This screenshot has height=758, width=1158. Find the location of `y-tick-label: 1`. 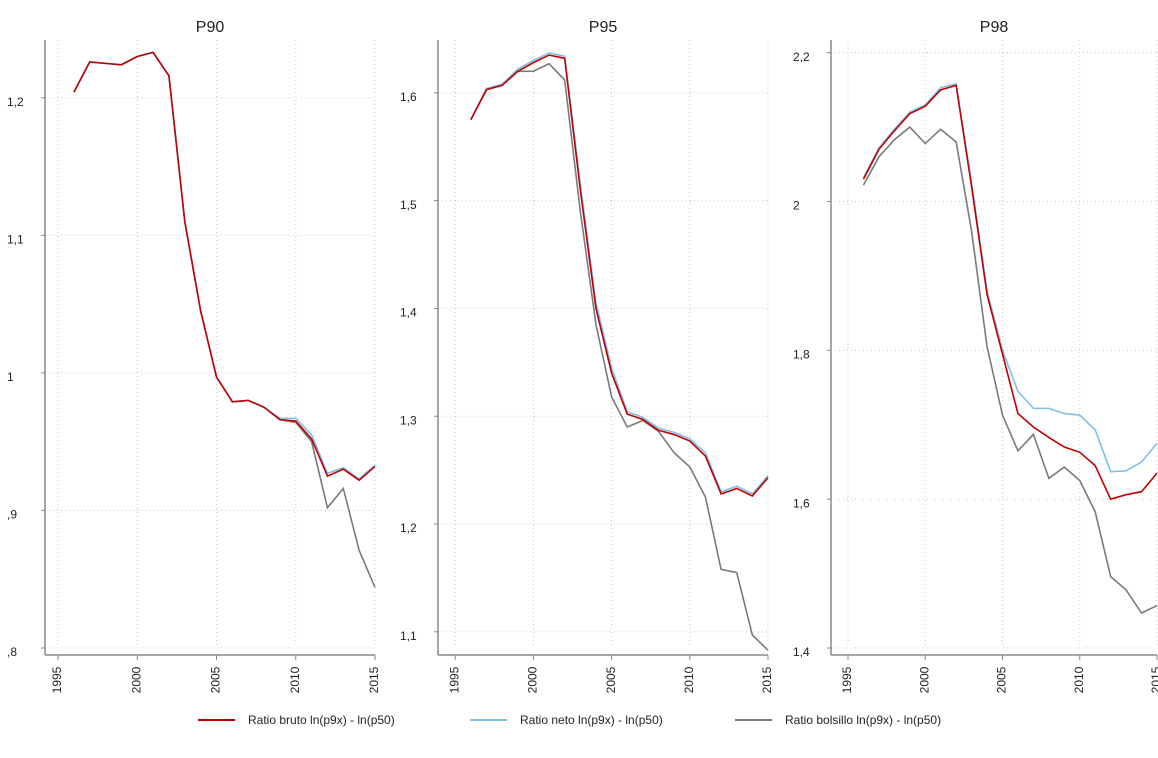

y-tick-label: 1 is located at coordinates (10, 377).